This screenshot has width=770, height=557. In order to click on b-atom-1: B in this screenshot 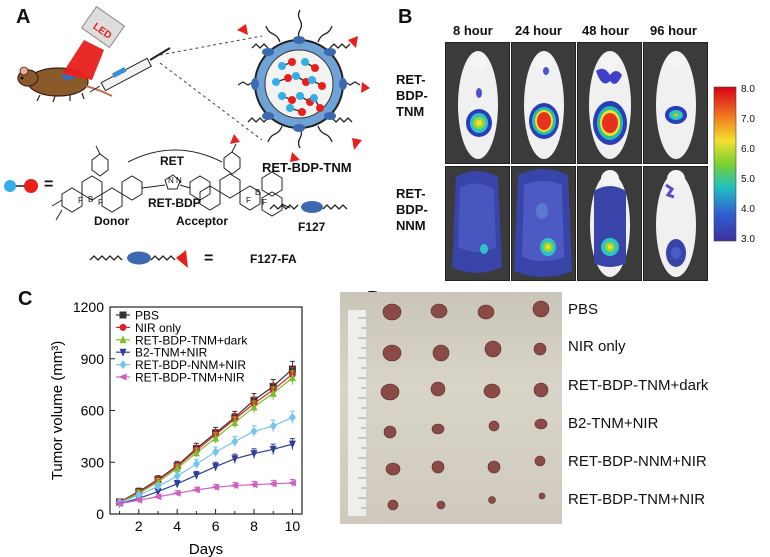, I will do `click(91, 199)`.